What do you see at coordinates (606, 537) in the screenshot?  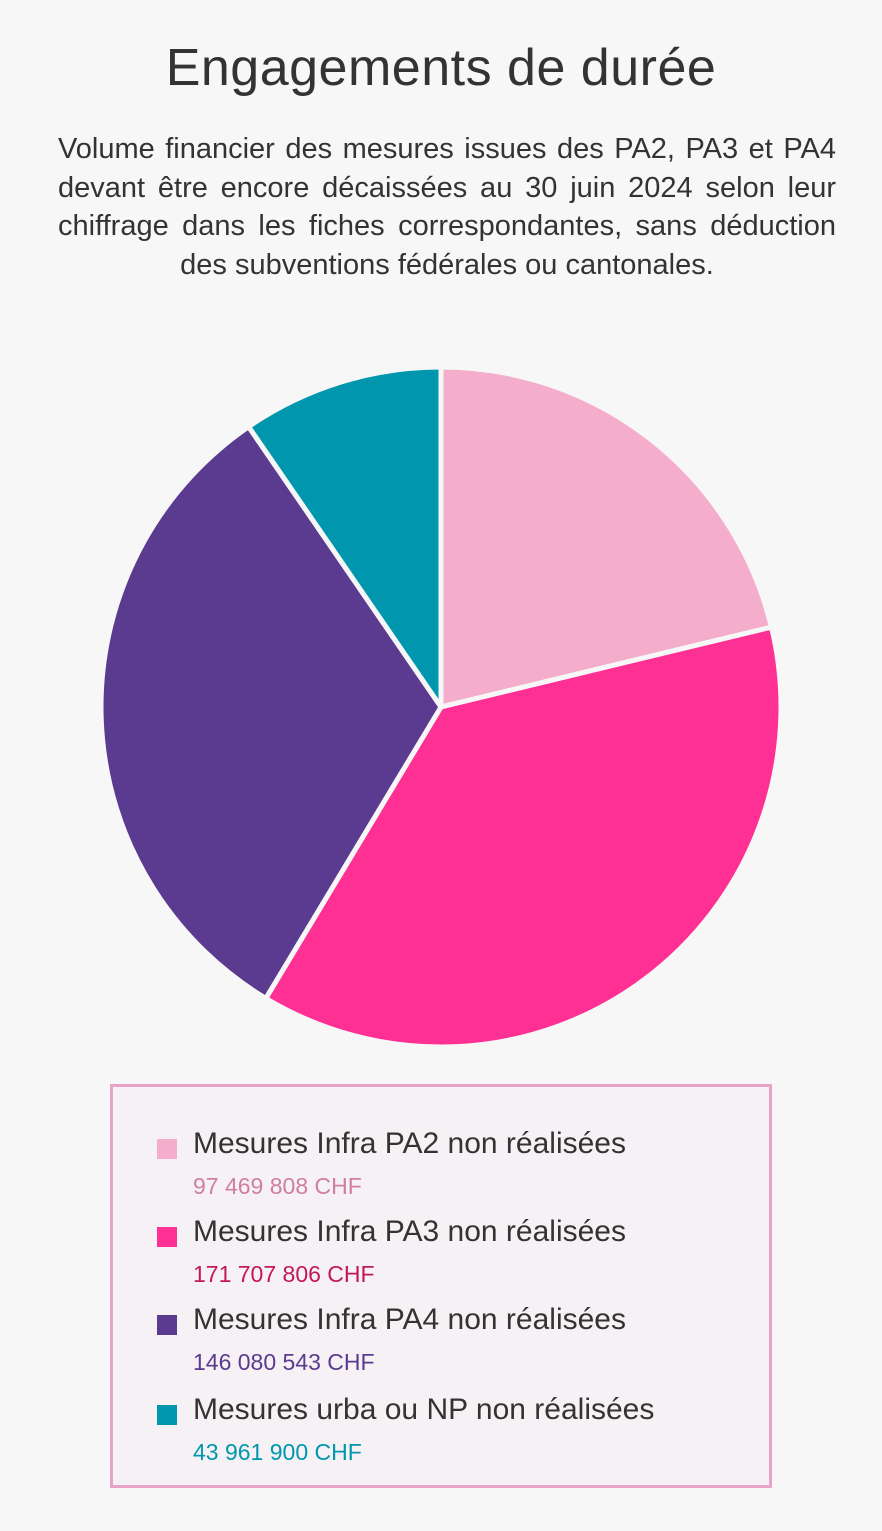 I see `pie-slice-pa2` at bounding box center [606, 537].